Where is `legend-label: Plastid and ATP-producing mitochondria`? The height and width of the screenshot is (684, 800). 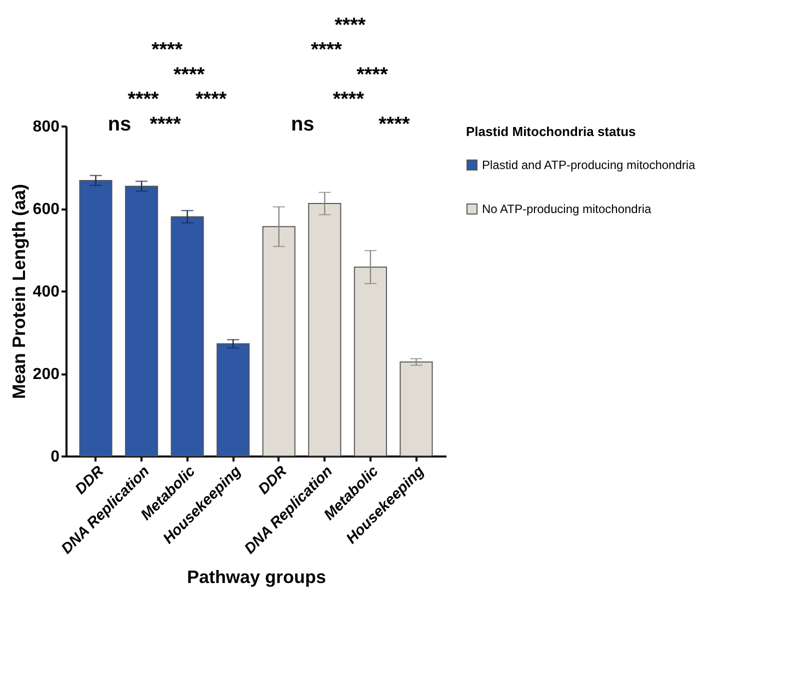
legend-label: Plastid and ATP-producing mitochondria is located at coordinates (589, 165).